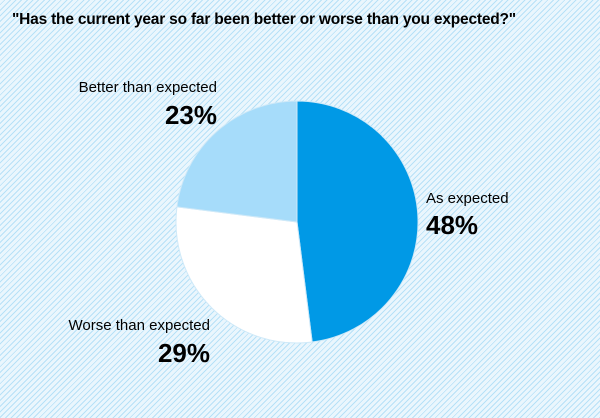  Describe the element at coordinates (244, 275) in the screenshot. I see `pie-slice-worse-than-expected` at that location.